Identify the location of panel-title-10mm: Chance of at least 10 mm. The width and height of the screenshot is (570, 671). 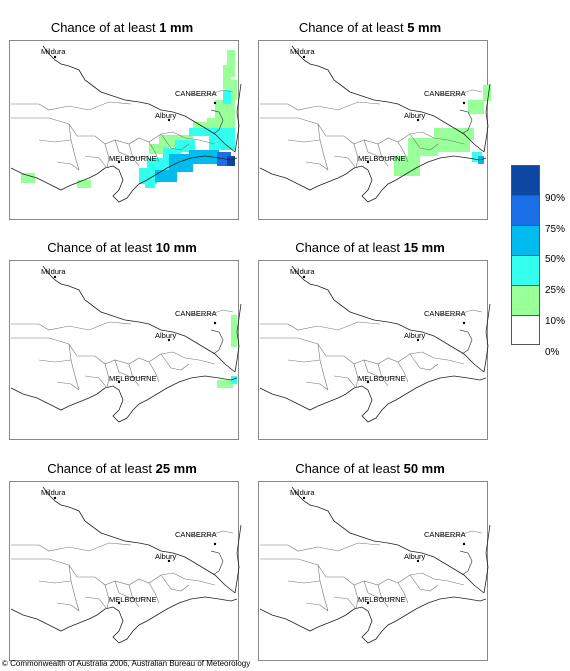
(122, 247).